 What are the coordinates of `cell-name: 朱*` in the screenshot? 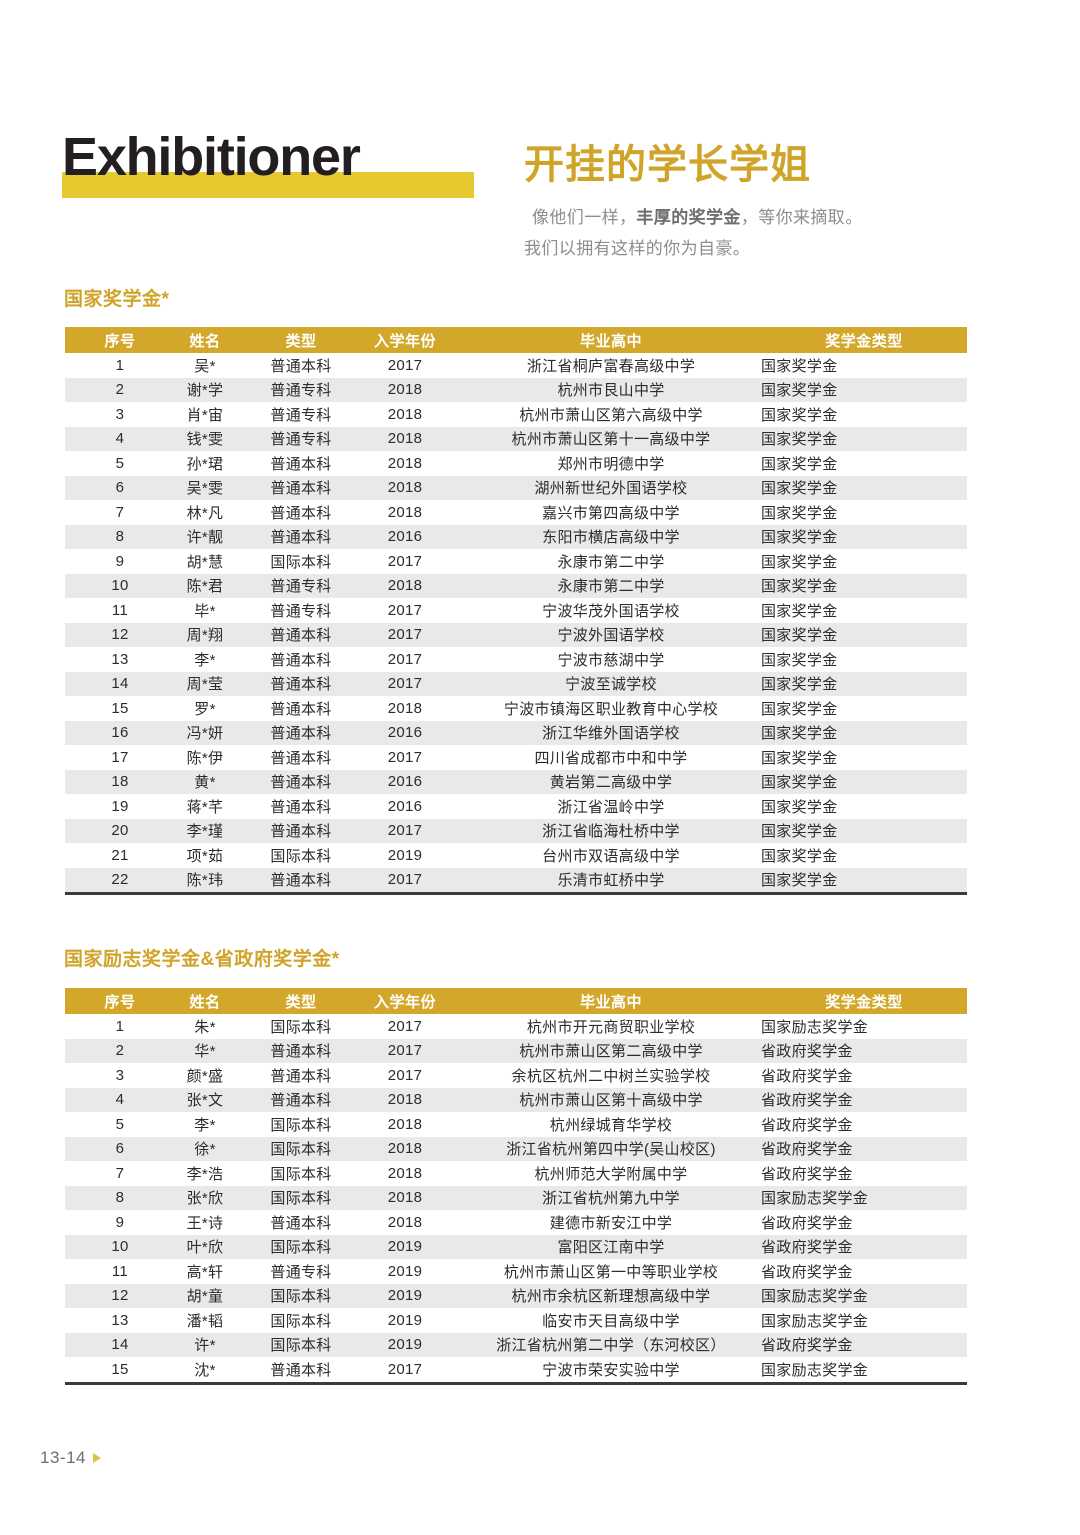 It's located at (205, 1026).